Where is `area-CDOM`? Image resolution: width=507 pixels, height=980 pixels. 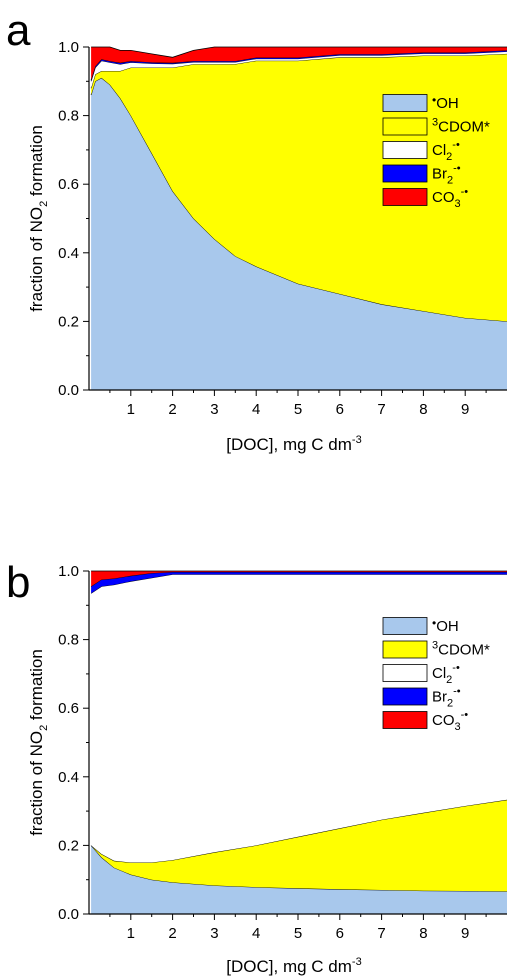 area-CDOM is located at coordinates (299, 845).